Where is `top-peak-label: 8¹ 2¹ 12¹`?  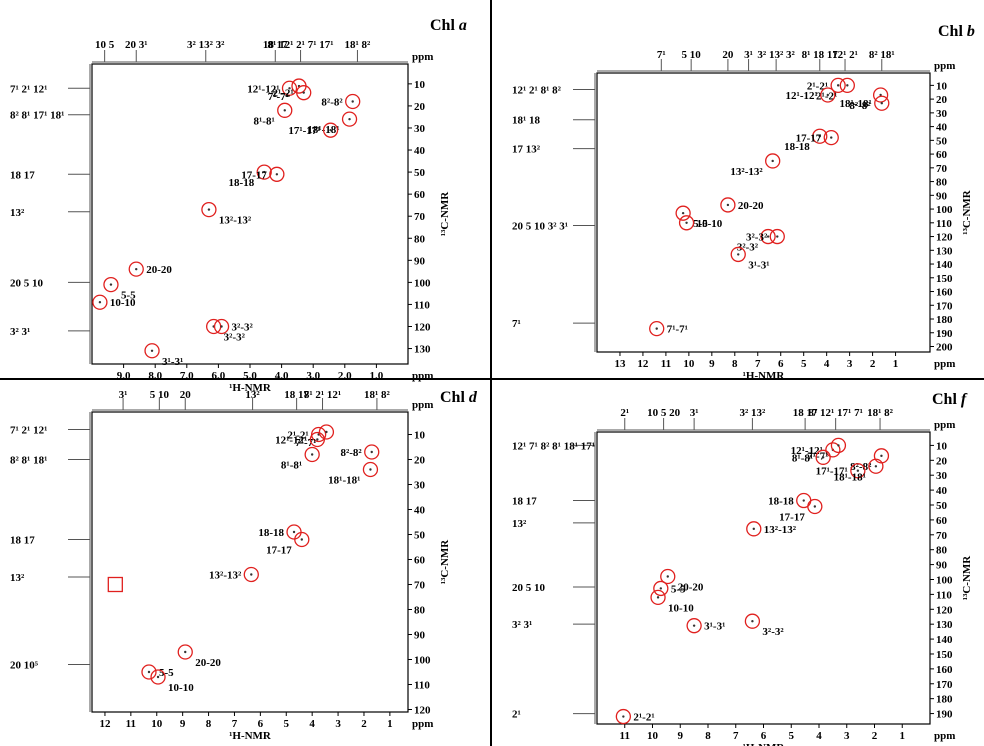
top-peak-label: 8¹ 2¹ 12¹ is located at coordinates (322, 395).